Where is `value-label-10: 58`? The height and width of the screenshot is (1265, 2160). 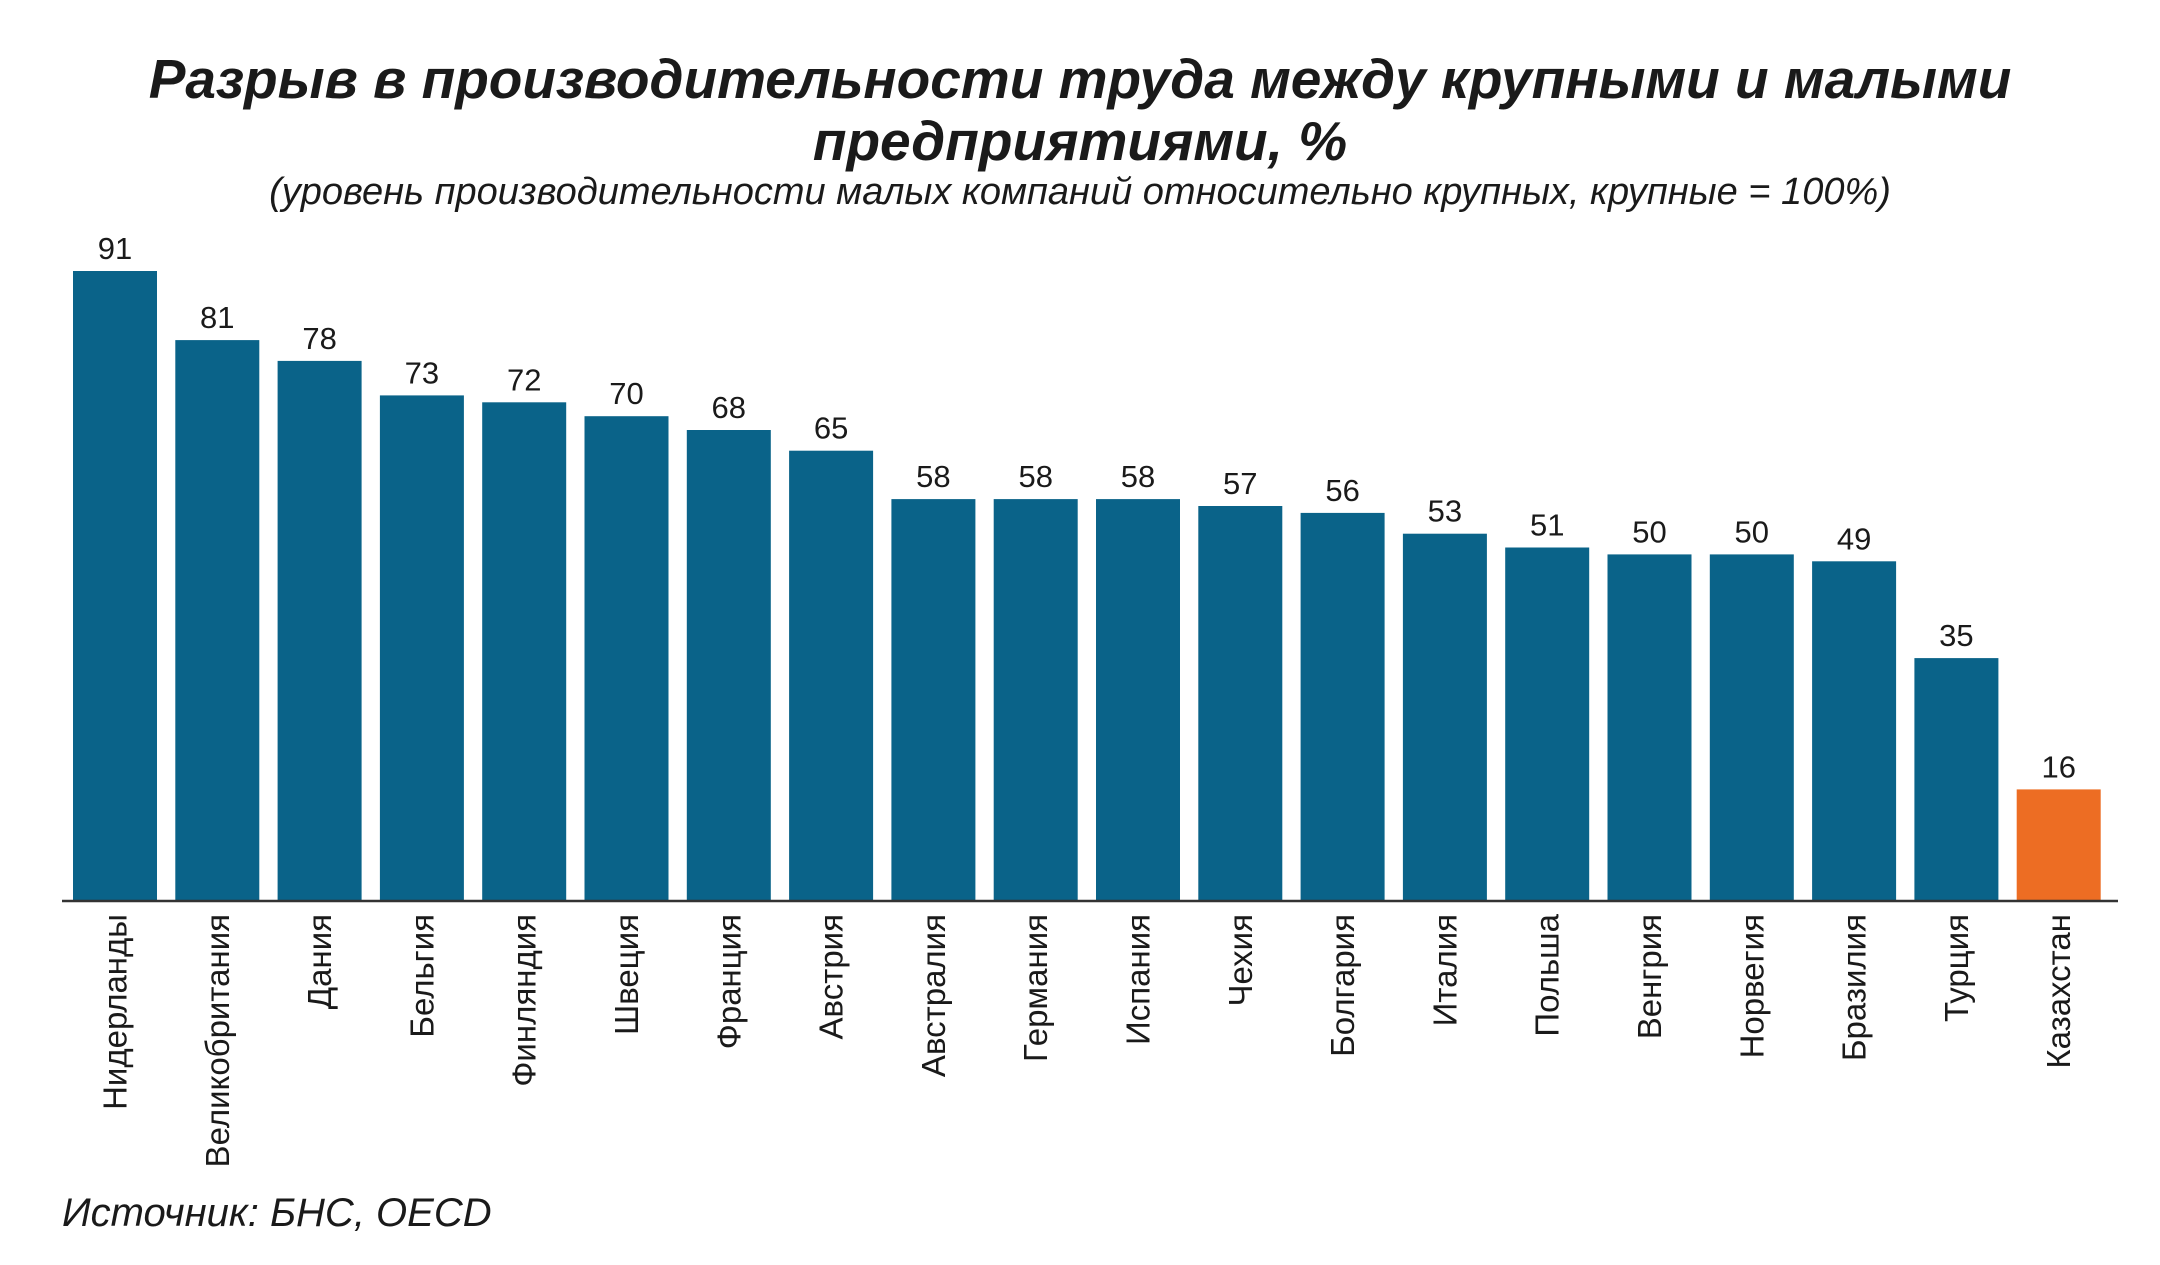
value-label-10: 58 is located at coordinates (1035, 476).